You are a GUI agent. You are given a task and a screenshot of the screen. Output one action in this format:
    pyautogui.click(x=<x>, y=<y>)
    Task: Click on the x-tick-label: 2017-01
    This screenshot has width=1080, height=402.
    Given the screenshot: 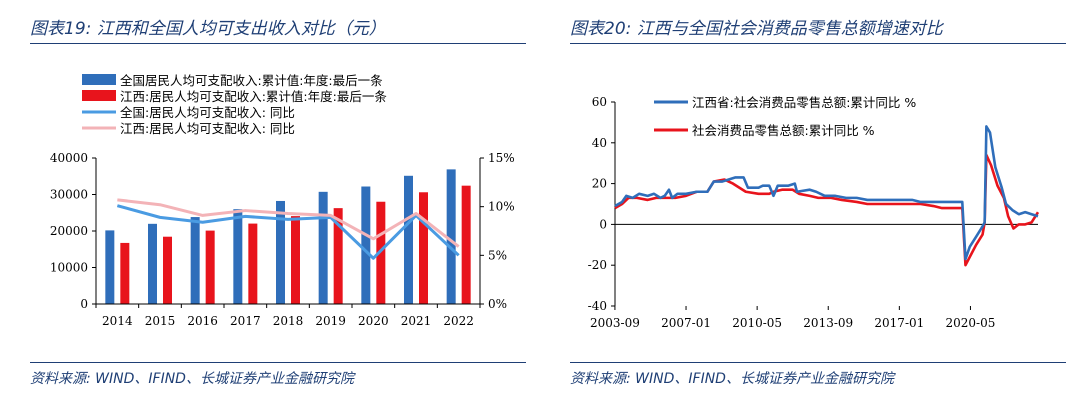 What is the action you would take?
    pyautogui.click(x=899, y=323)
    